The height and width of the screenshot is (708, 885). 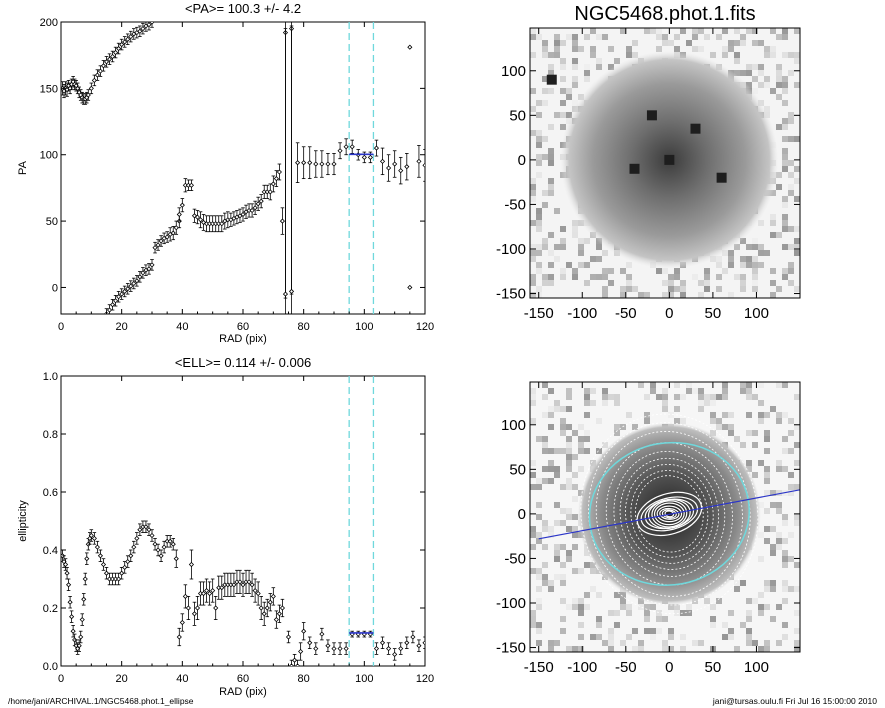 What do you see at coordinates (665, 517) in the screenshot?
I see `overlay-frame` at bounding box center [665, 517].